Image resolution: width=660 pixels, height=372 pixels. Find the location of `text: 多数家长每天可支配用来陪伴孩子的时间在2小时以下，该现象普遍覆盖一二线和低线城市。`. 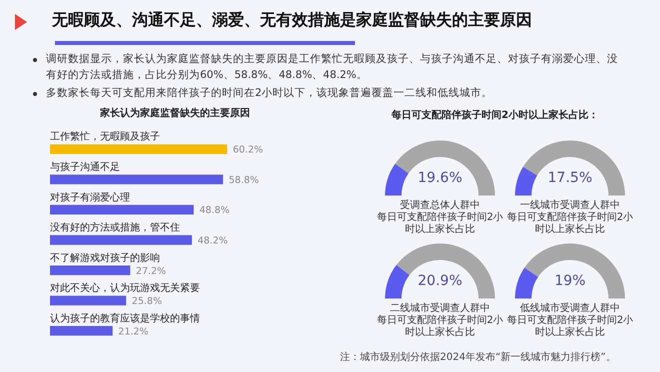

text: 多数家长每天可支配用来陪伴孩子的时间在2小时以下，该现象普遍覆盖一二线和低线城市。 is located at coordinates (270, 93).